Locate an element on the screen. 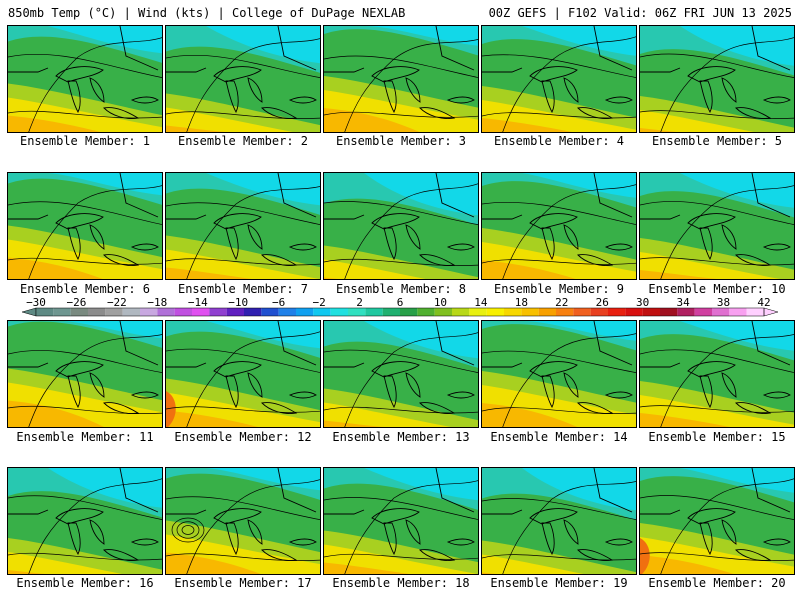 The height and width of the screenshot is (600, 800). ensemble-member-label: Ensemble Member: 9 is located at coordinates (559, 289).